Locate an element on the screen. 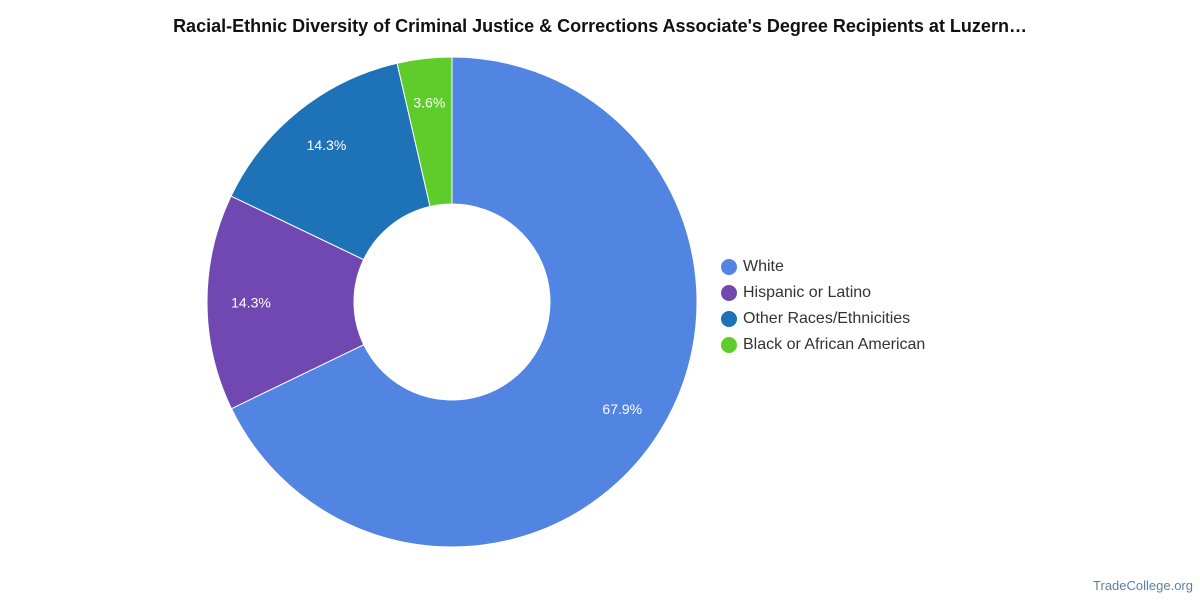  legend-label: Other Races/Ethnicities is located at coordinates (827, 318).